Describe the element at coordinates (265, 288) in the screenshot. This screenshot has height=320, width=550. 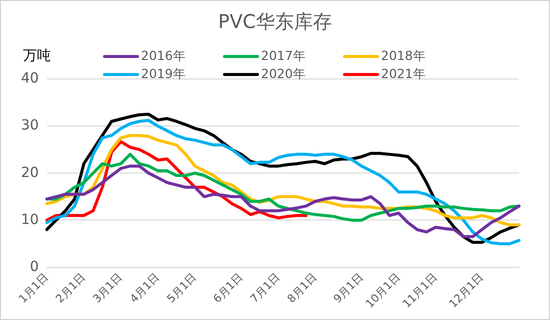
I see `x-tick-label: 7月1日` at that location.